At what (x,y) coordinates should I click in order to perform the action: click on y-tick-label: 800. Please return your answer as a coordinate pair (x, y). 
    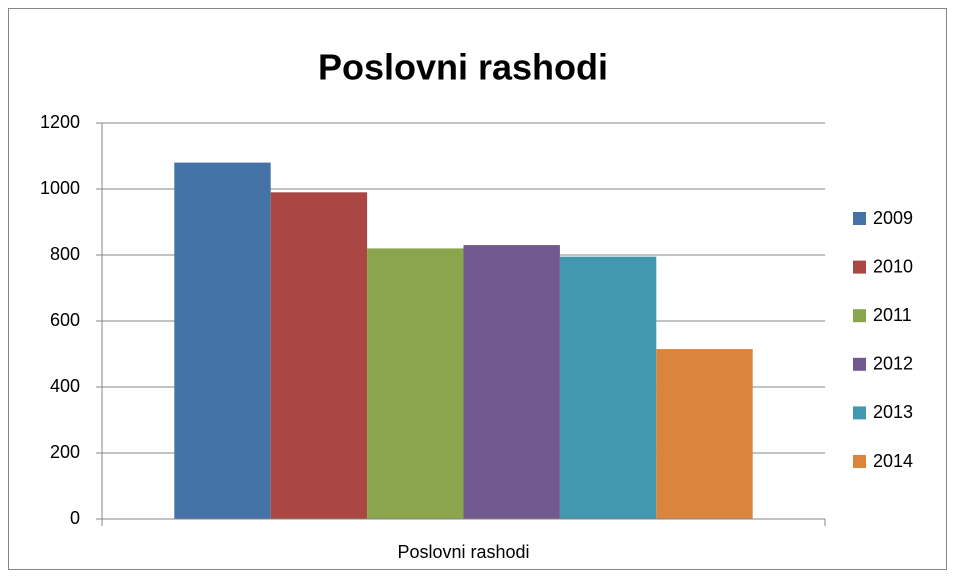
    Looking at the image, I should click on (65, 254).